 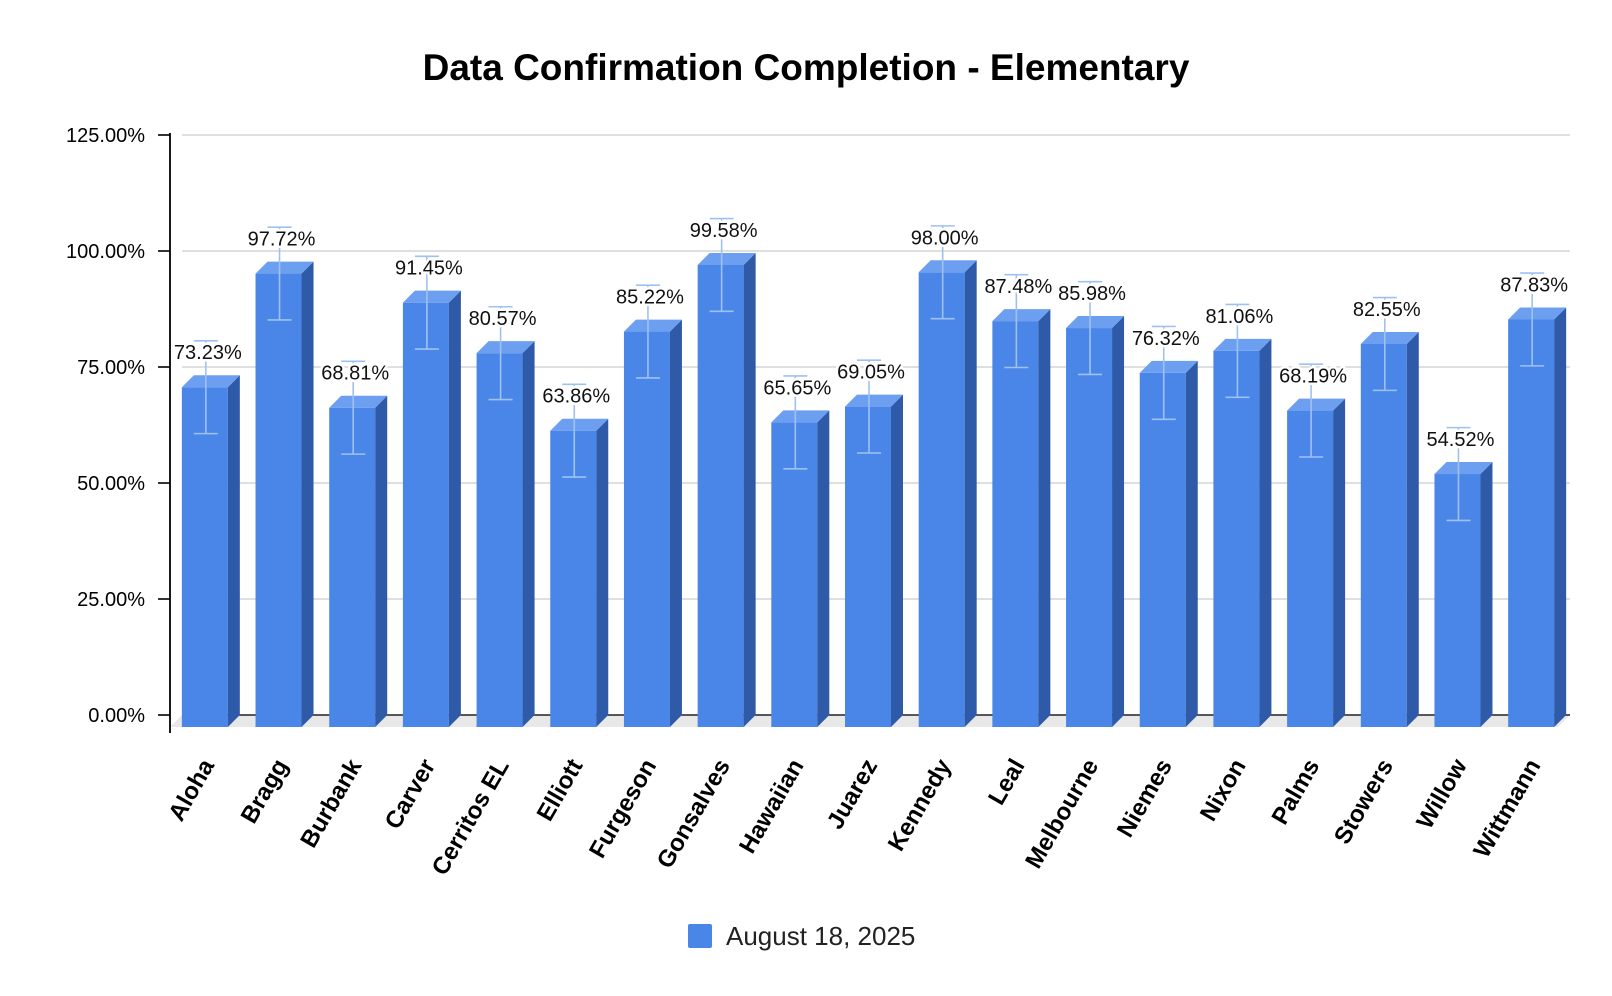 What do you see at coordinates (105, 136) in the screenshot?
I see `y-tick-label: 125.00%` at bounding box center [105, 136].